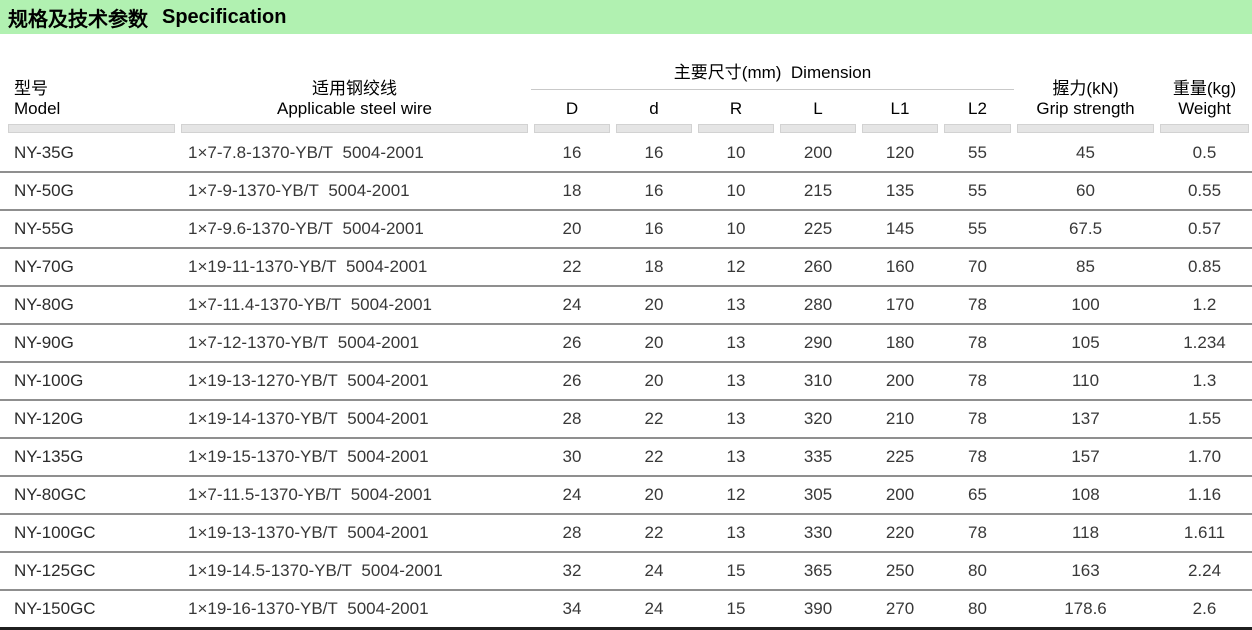 This screenshot has height=630, width=1252. I want to click on header-weight-zh: 重量(kg), so click(1204, 88).